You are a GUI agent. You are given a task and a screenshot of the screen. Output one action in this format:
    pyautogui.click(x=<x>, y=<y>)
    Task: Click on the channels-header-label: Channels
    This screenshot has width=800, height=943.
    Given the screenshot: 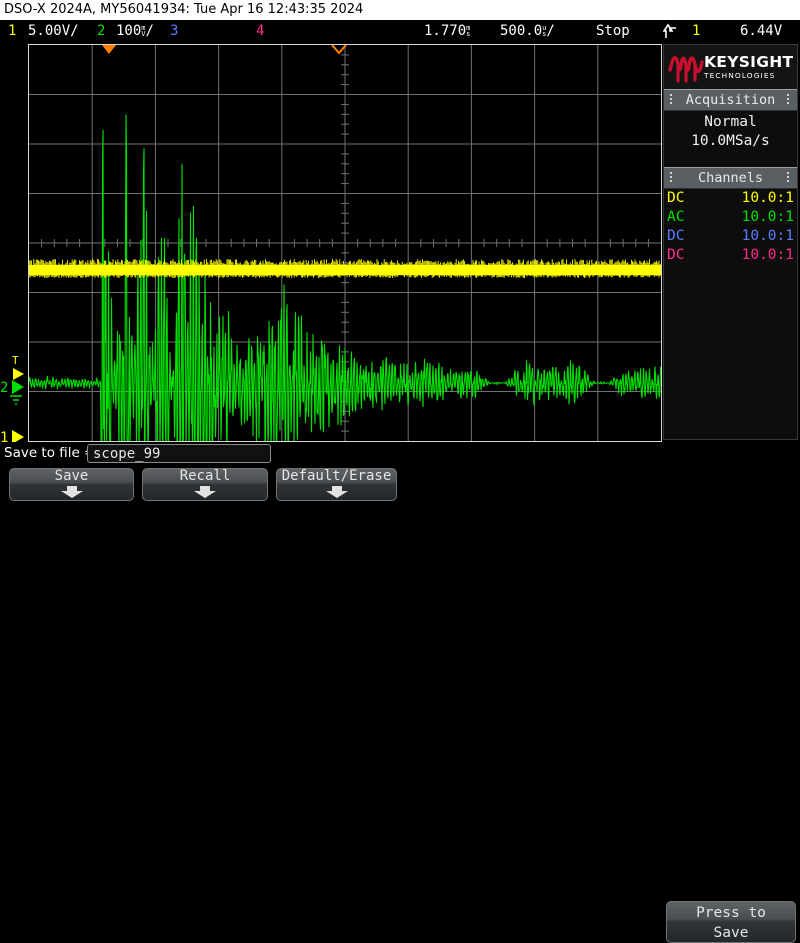 What is the action you would take?
    pyautogui.click(x=730, y=178)
    